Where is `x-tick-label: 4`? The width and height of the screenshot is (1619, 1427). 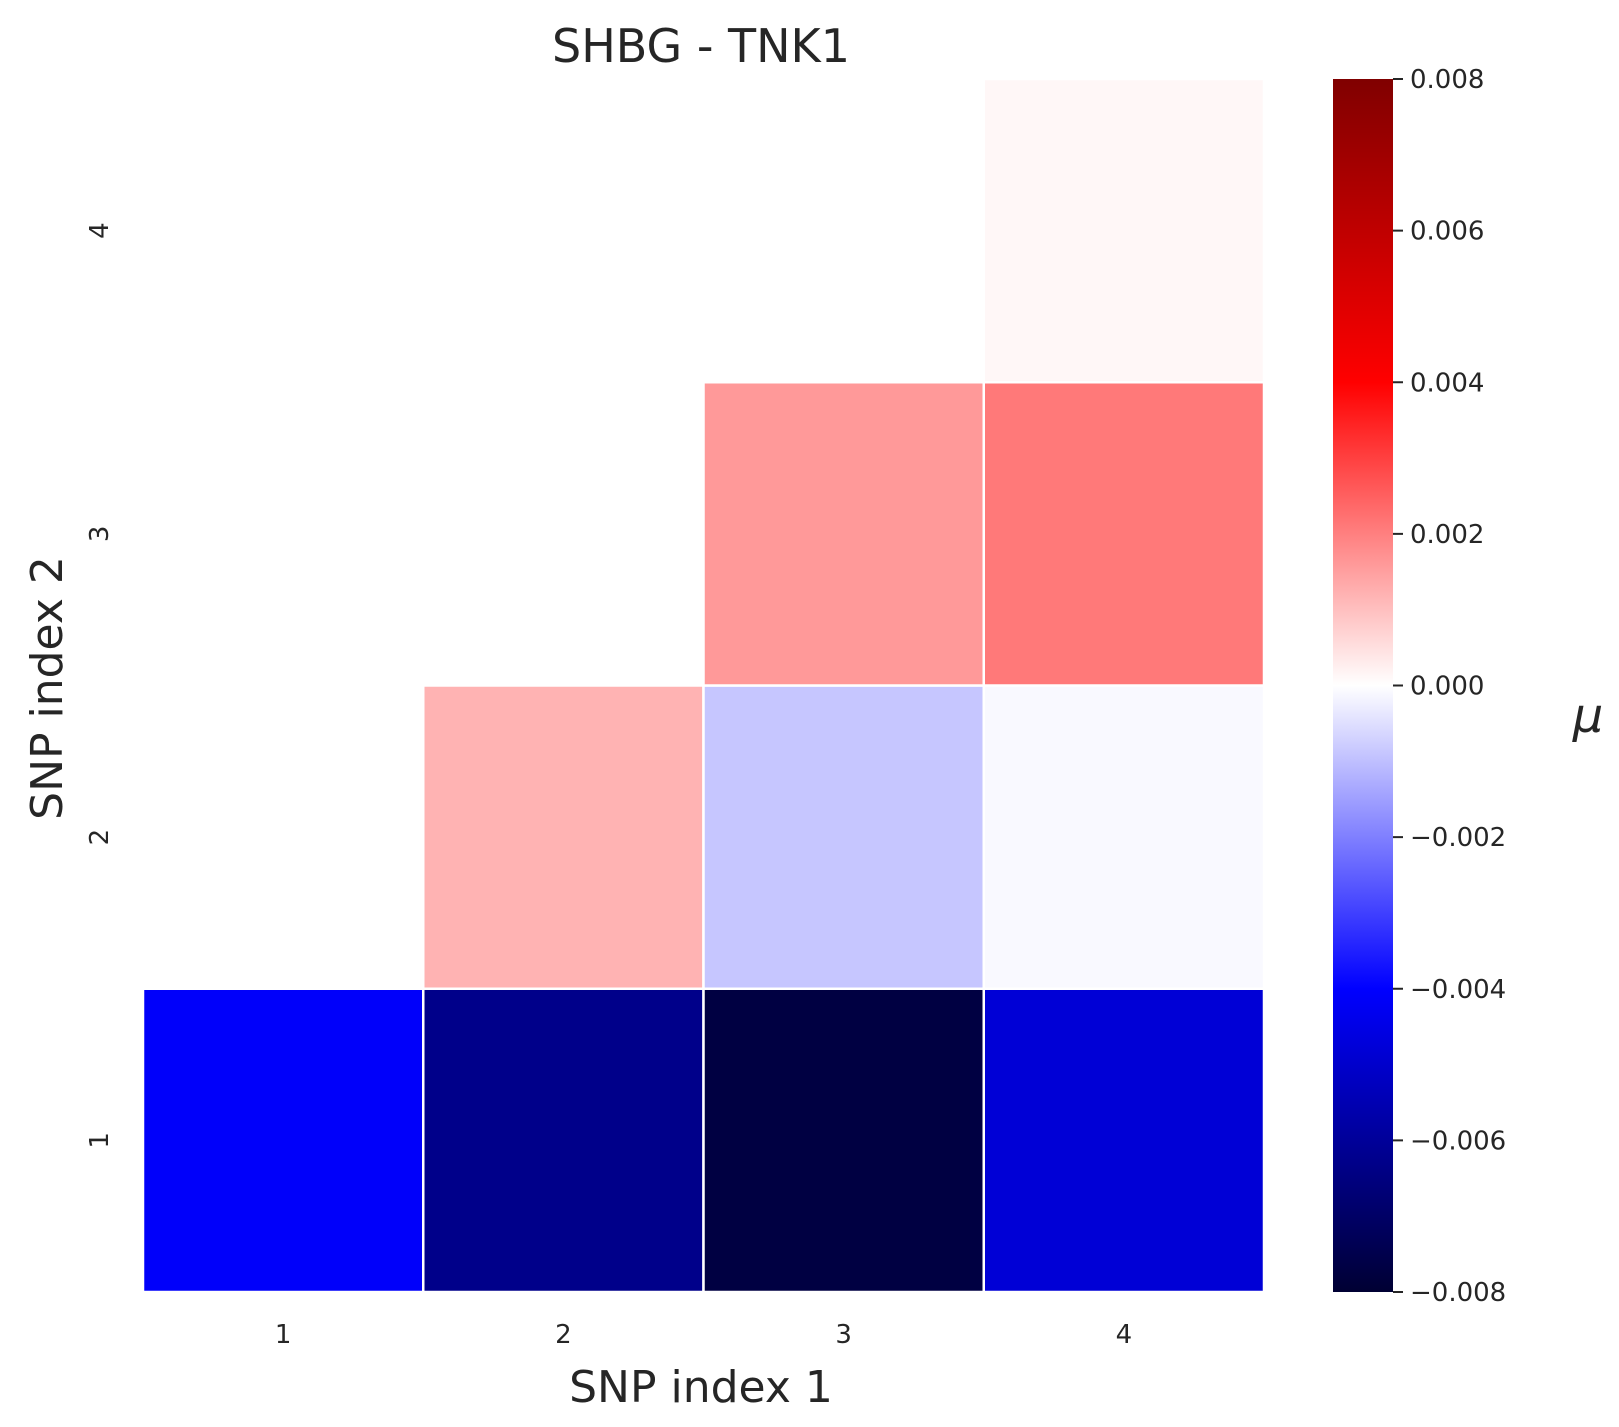 x-tick-label: 4 is located at coordinates (1124, 1335).